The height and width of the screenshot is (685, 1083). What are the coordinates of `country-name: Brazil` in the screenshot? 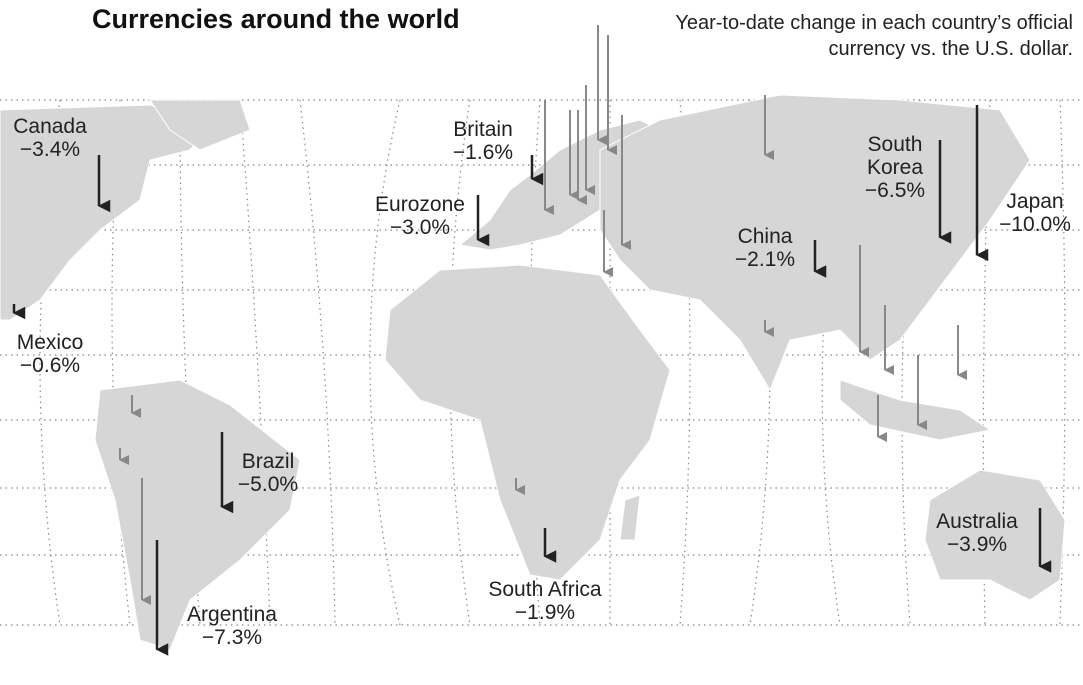 It's located at (268, 461).